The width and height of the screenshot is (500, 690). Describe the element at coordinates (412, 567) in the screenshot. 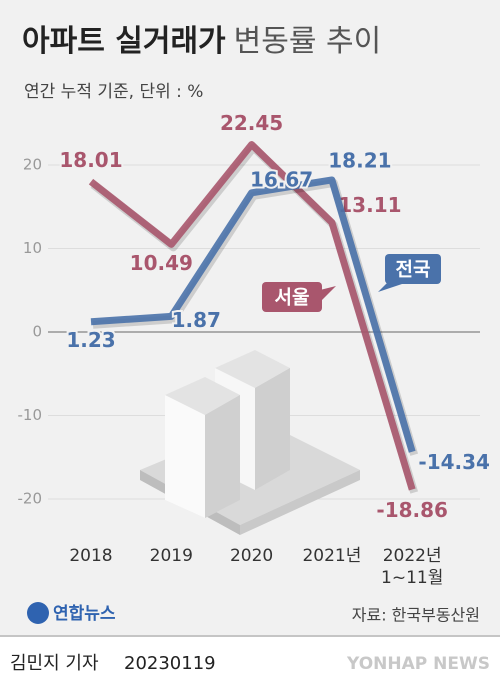

I see `x-tick-label: 2022년 1~11월` at that location.